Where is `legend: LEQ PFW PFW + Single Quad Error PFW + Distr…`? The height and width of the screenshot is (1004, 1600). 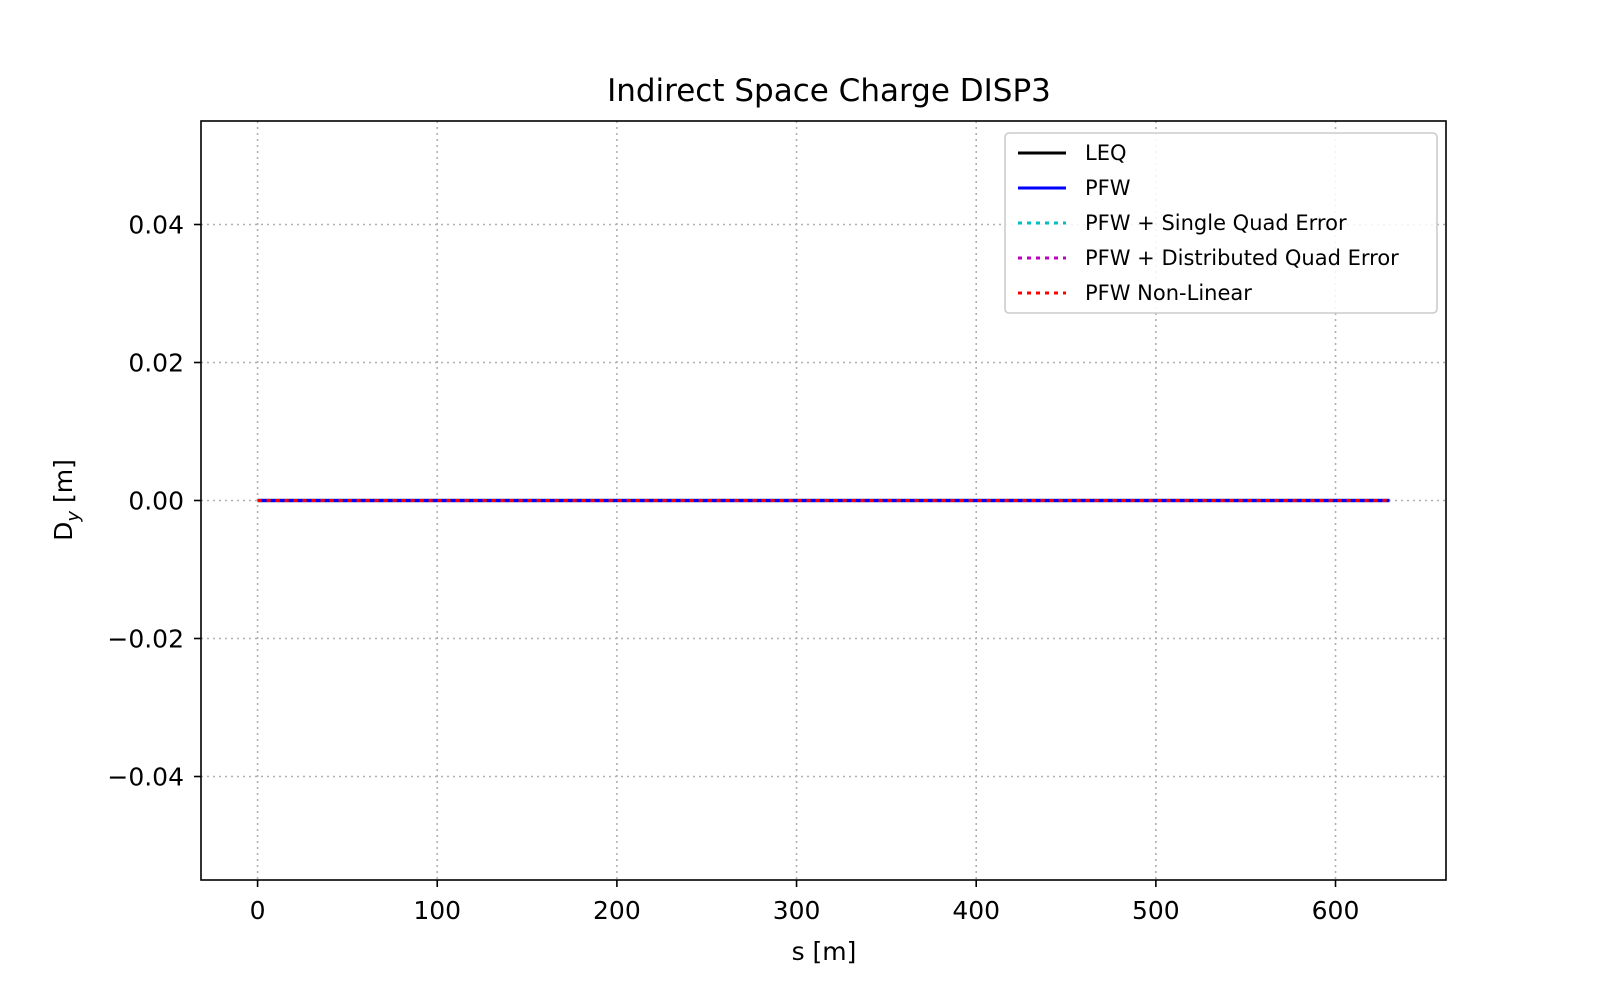 legend: LEQ PFW PFW + Single Quad Error PFW + Distr… is located at coordinates (1221, 223).